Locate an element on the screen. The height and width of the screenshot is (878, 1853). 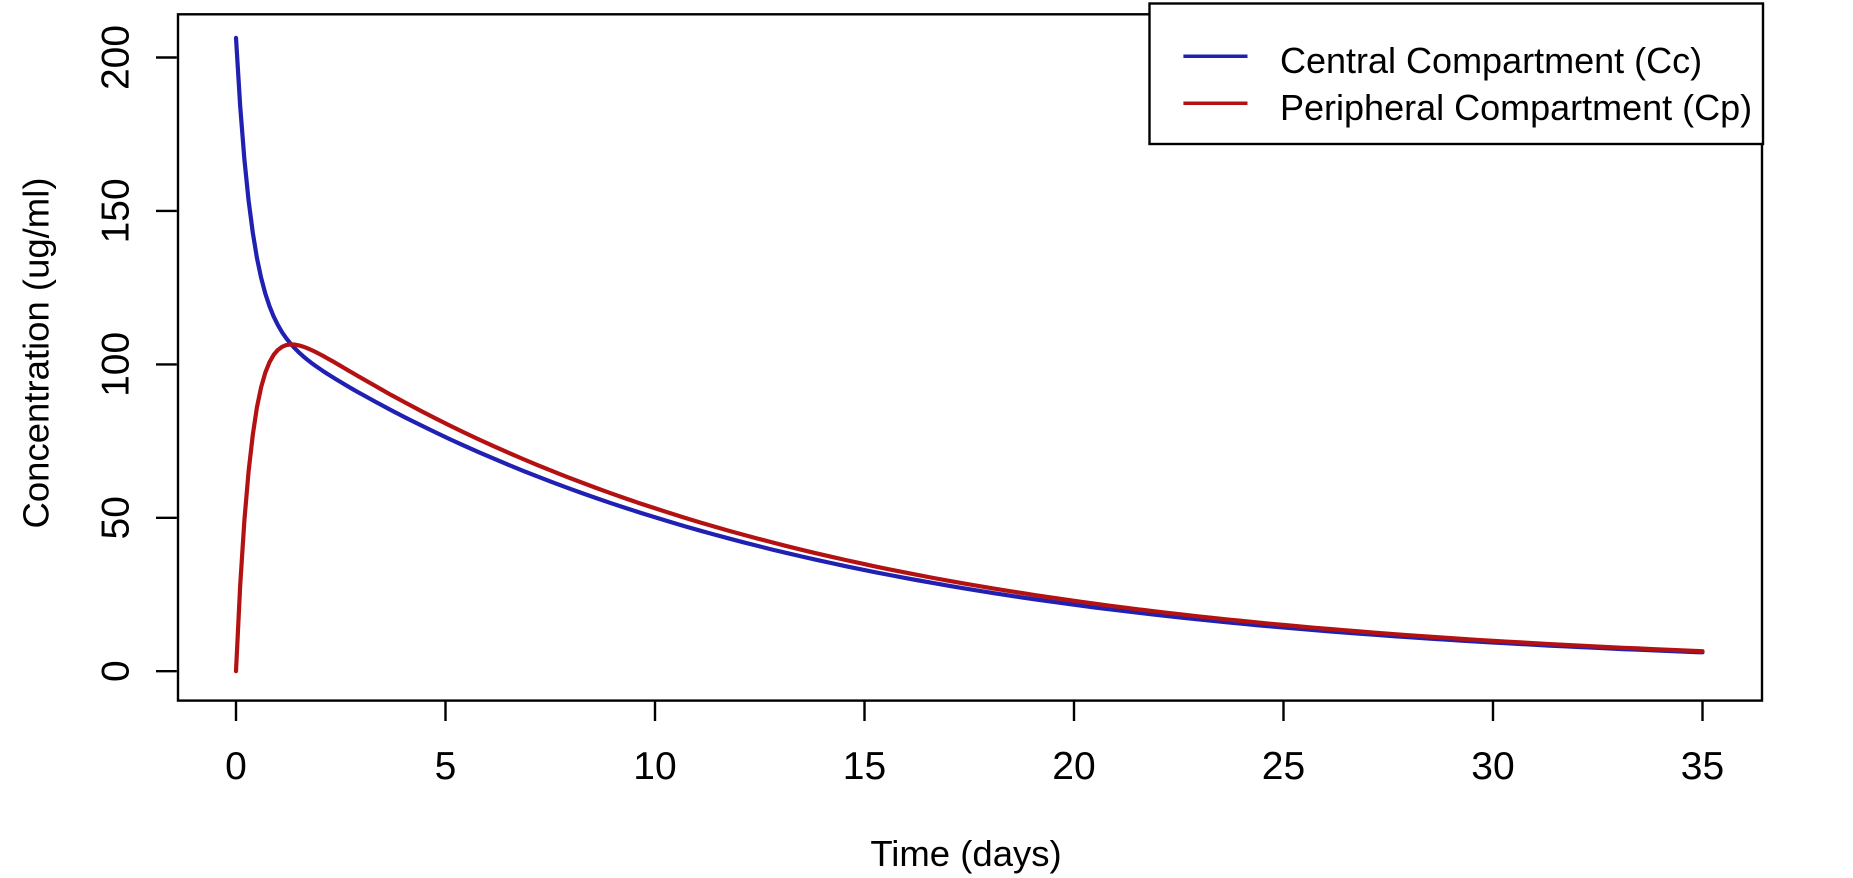
svg-text: 5 is located at coordinates (446, 766).